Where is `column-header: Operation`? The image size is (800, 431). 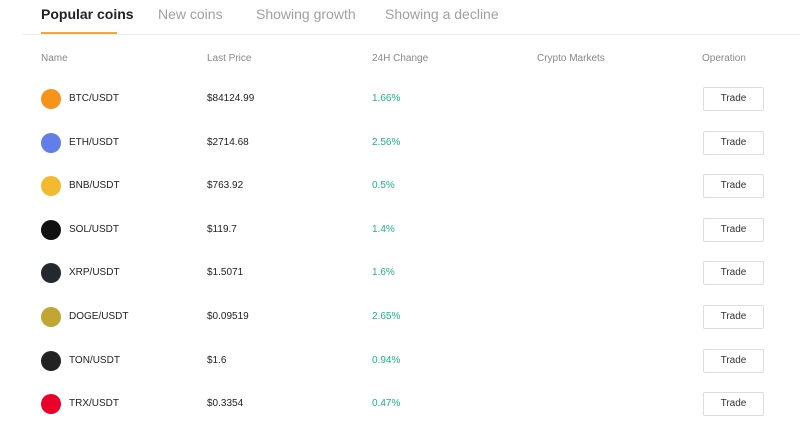 column-header: Operation is located at coordinates (724, 58).